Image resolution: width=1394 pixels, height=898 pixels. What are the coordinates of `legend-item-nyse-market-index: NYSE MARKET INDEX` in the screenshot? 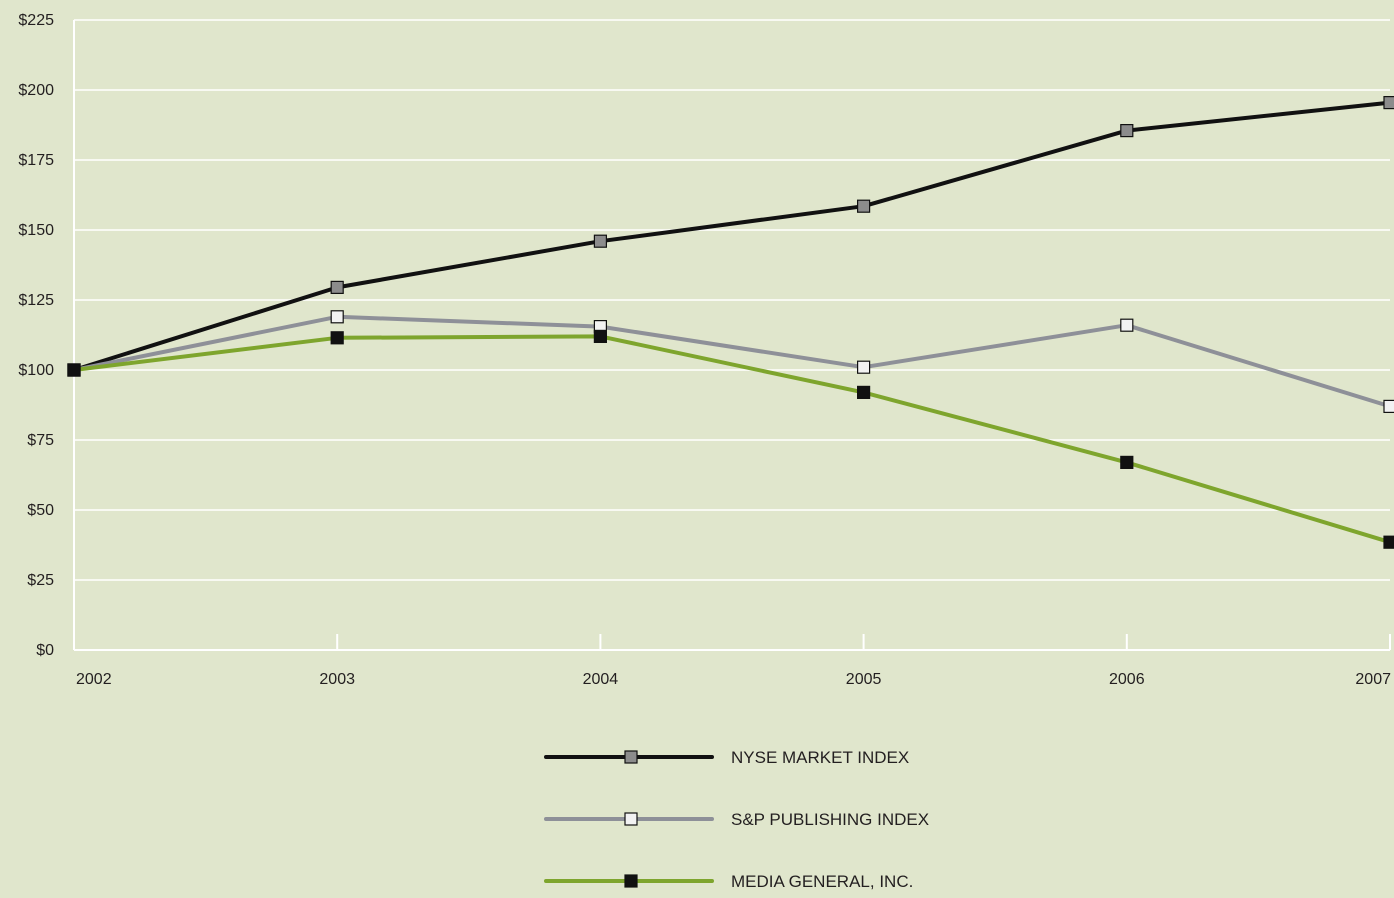 It's located at (726, 757).